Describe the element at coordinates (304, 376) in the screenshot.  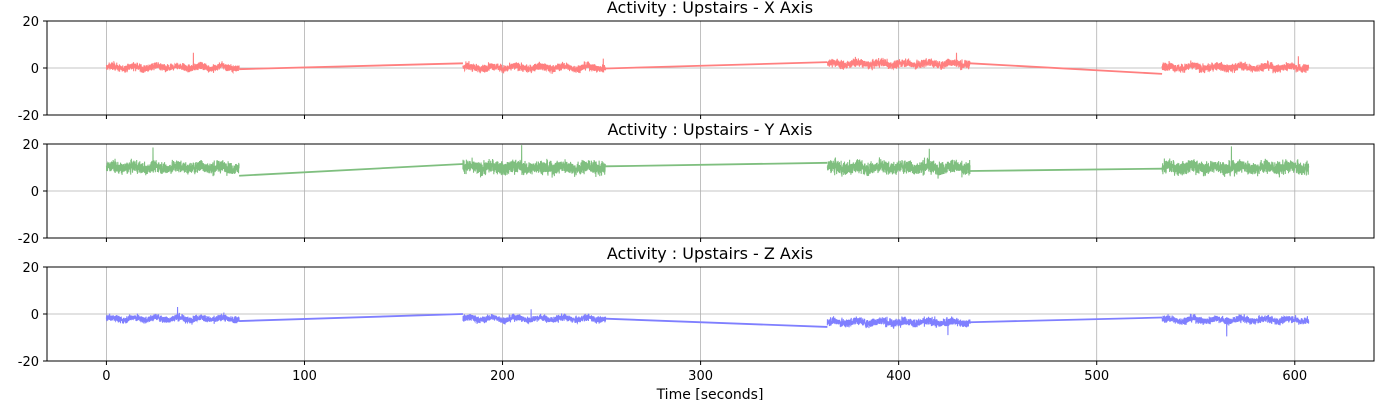
I see `x-tick-label: 100` at that location.